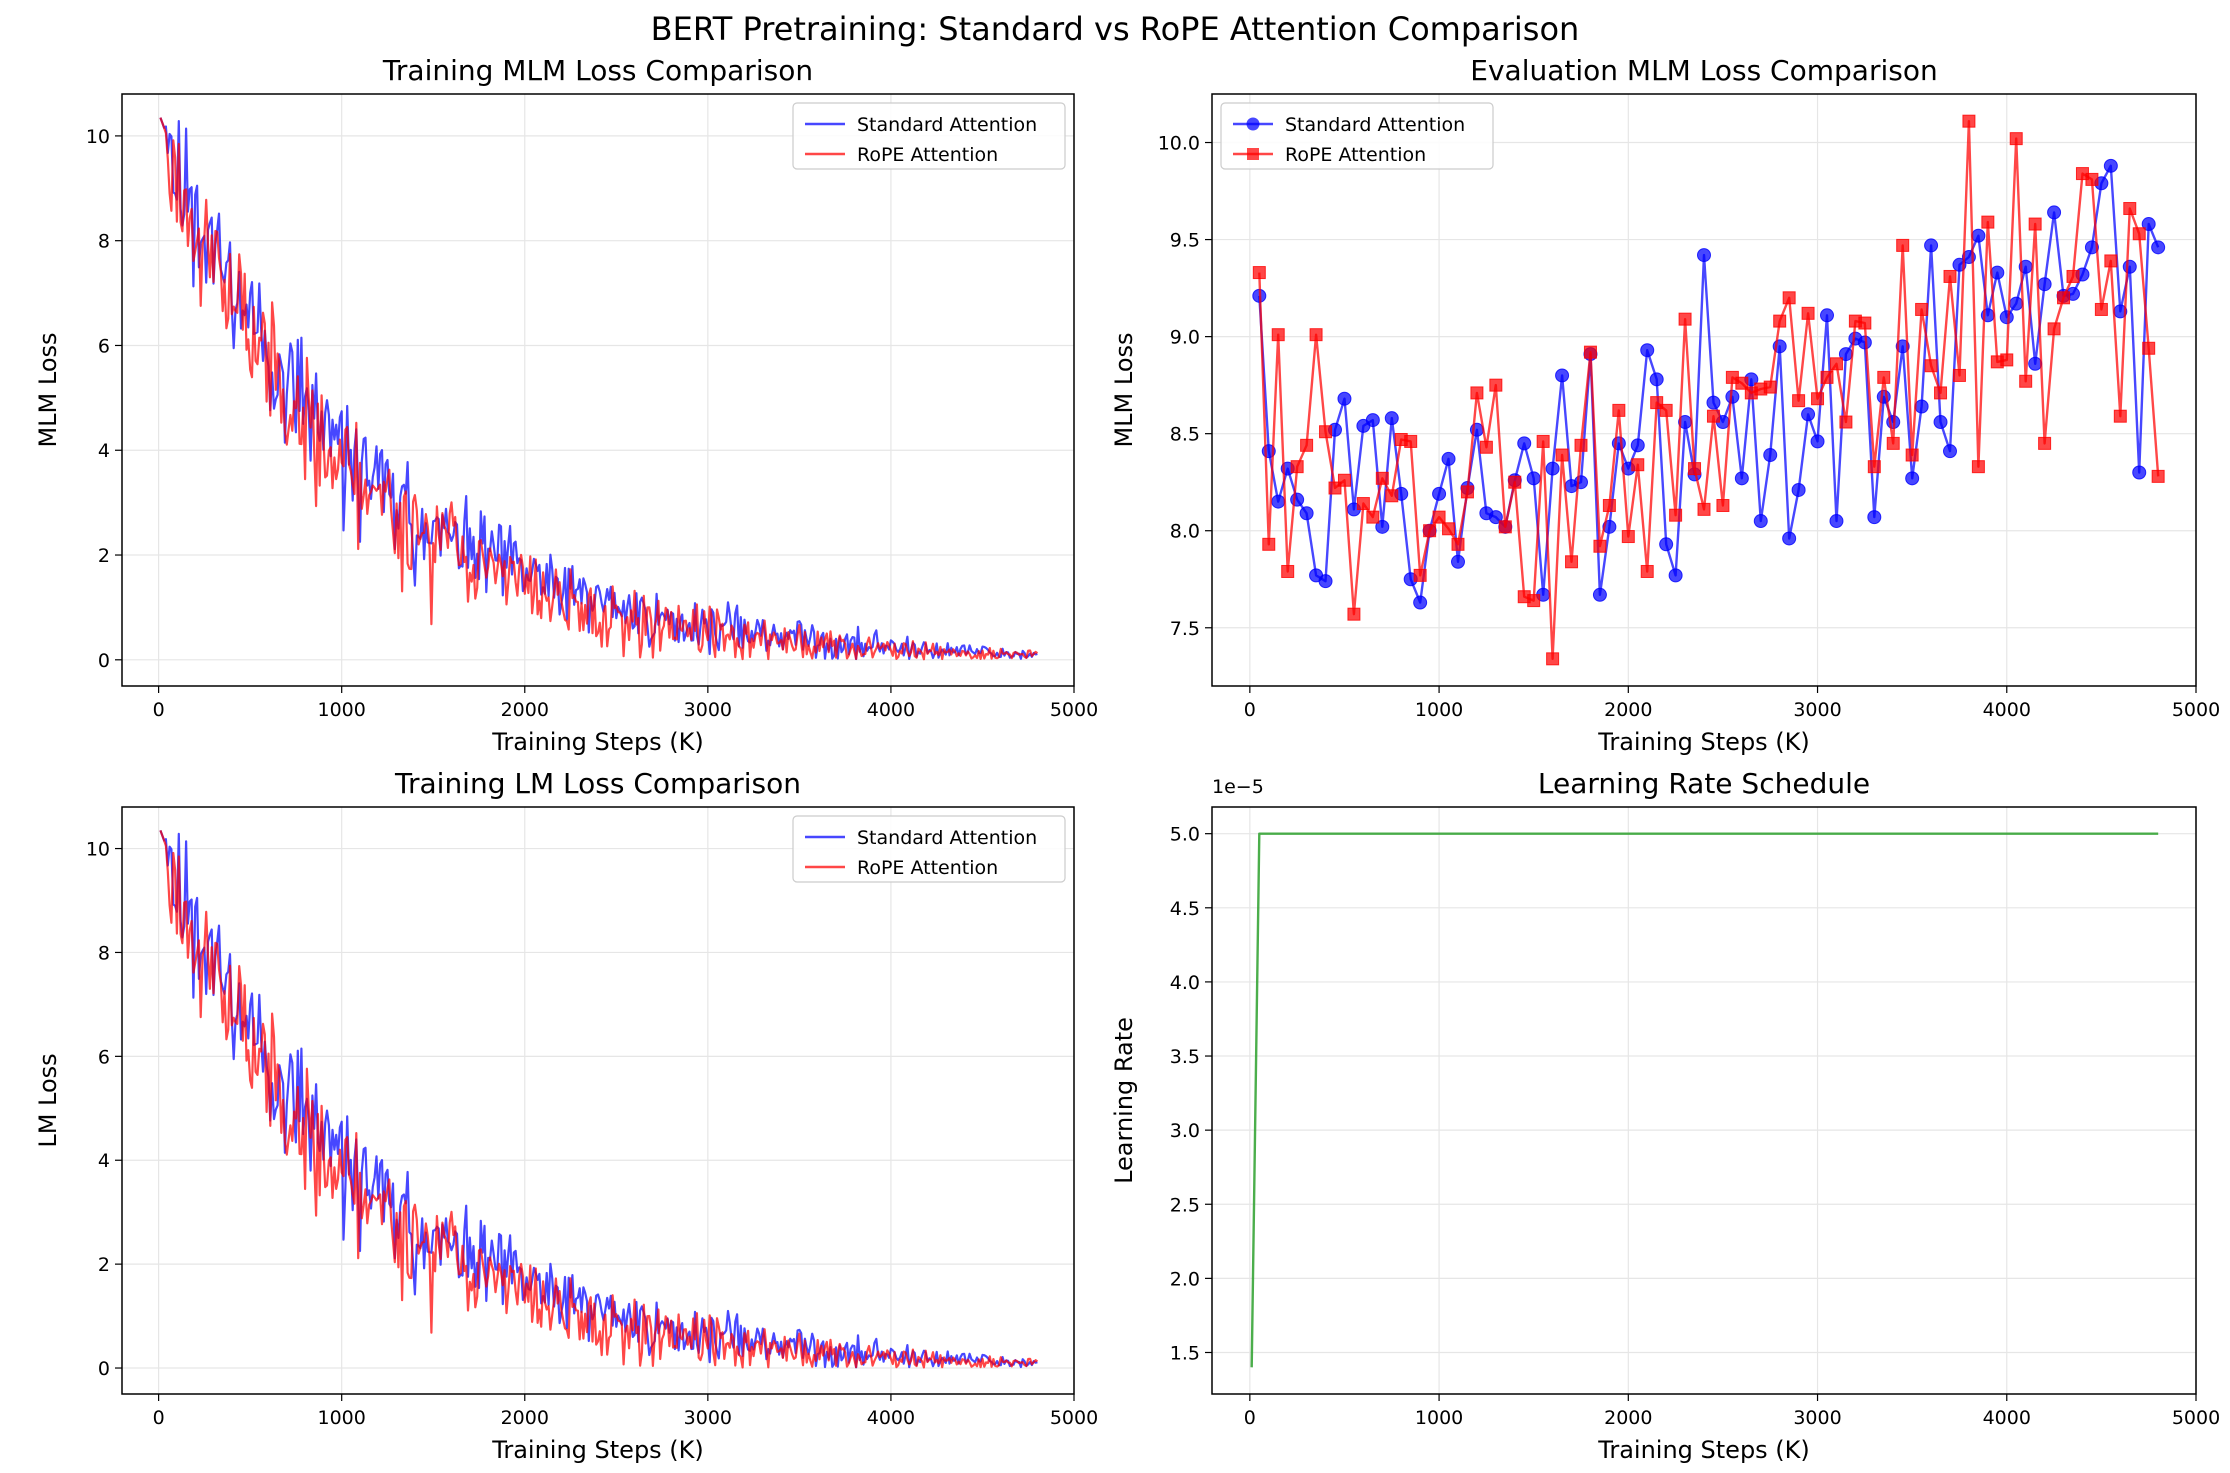 The height and width of the screenshot is (1473, 2230). I want to click on series-rope-attention, so click(599, 1099).